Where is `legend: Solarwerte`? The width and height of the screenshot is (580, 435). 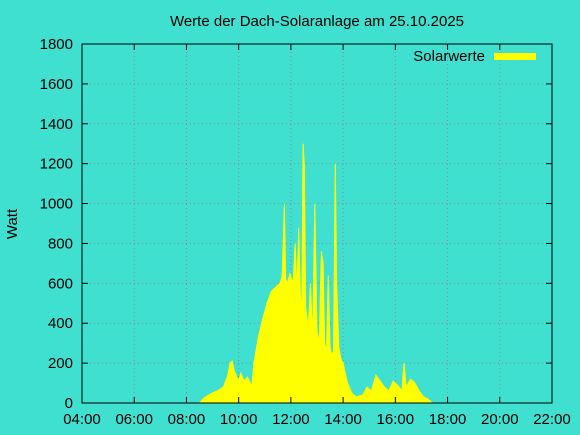 legend: Solarwerte is located at coordinates (474, 56).